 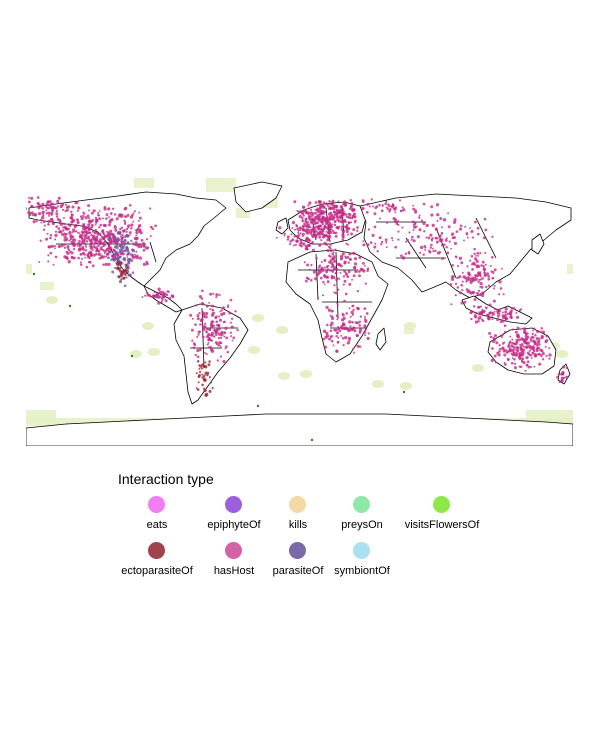 I want to click on japan, so click(x=538, y=244).